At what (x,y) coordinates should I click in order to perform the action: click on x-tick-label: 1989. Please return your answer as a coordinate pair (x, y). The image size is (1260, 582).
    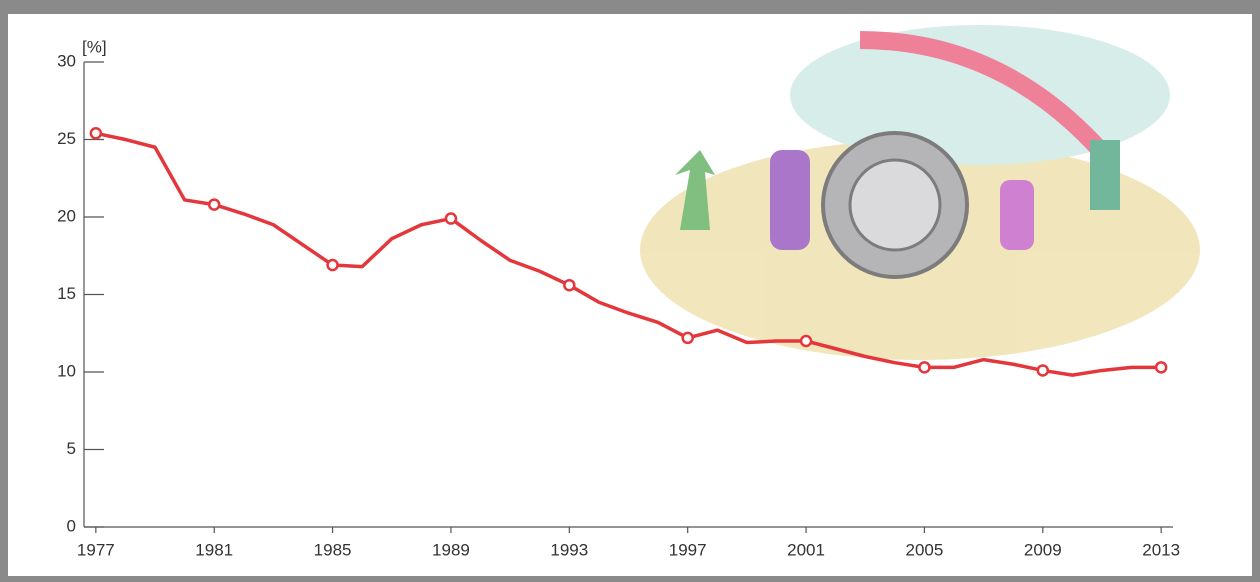
    Looking at the image, I should click on (451, 549).